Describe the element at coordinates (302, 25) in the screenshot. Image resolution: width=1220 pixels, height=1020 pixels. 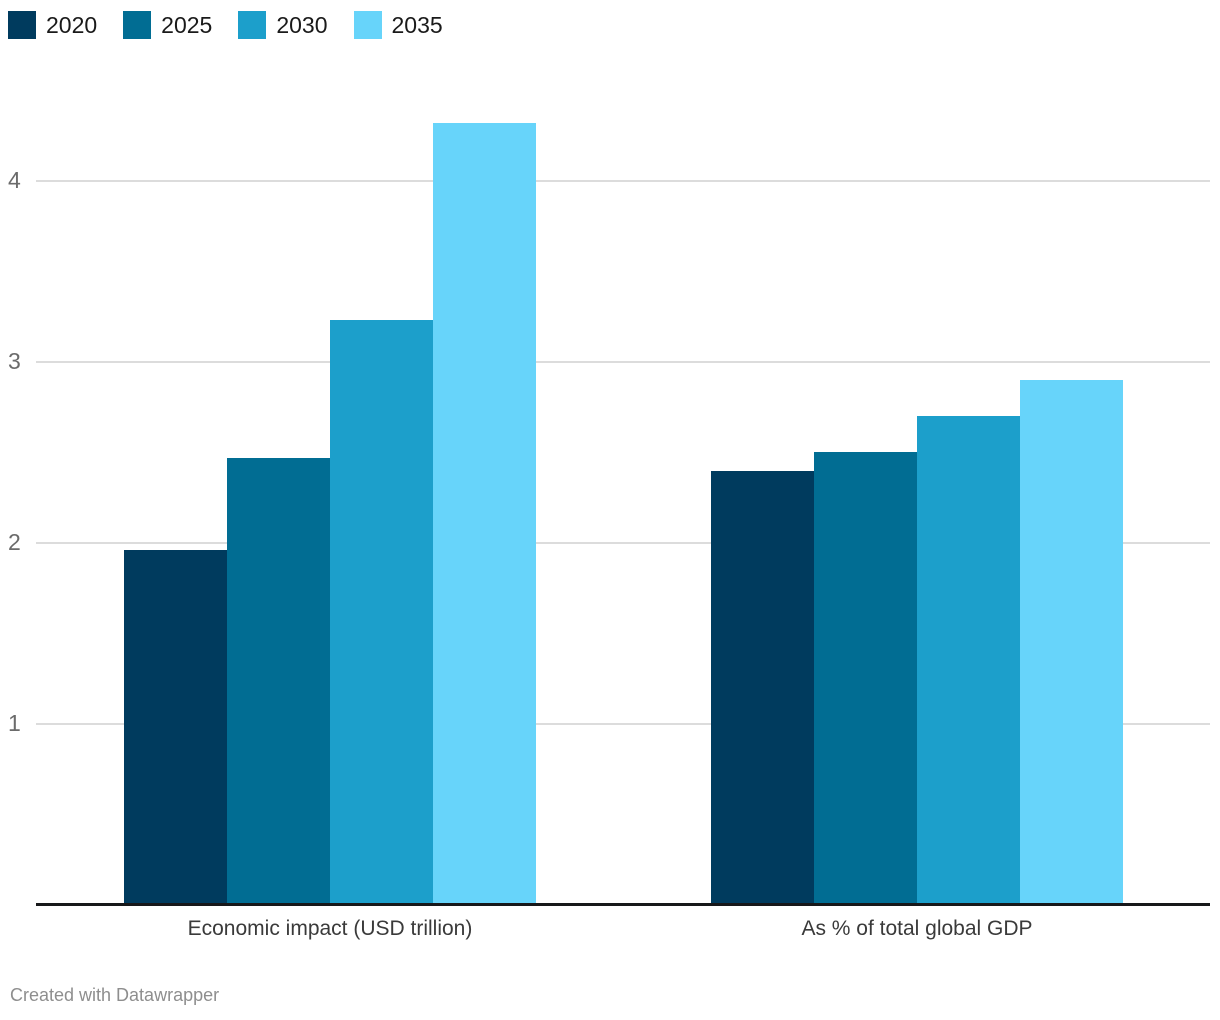
I see `legend-label: 2030` at that location.